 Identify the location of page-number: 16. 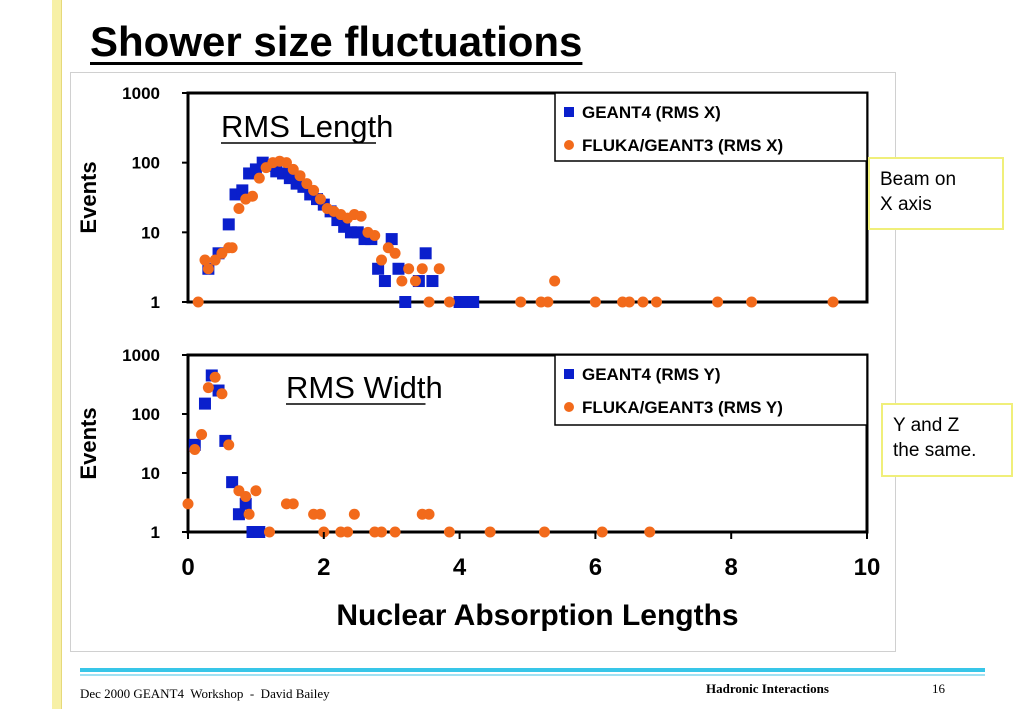
(938, 688).